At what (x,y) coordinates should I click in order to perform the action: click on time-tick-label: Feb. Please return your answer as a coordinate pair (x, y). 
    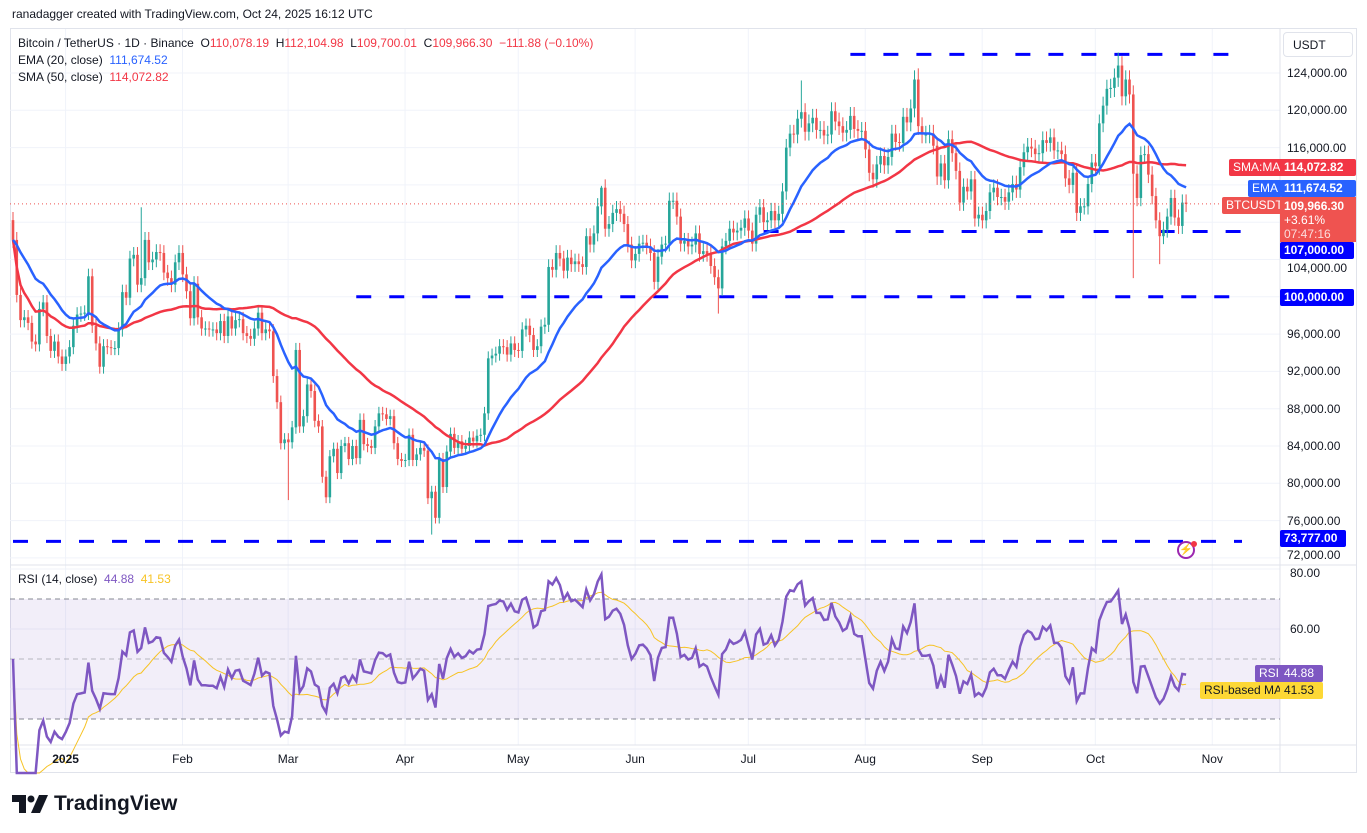
    Looking at the image, I should click on (182, 759).